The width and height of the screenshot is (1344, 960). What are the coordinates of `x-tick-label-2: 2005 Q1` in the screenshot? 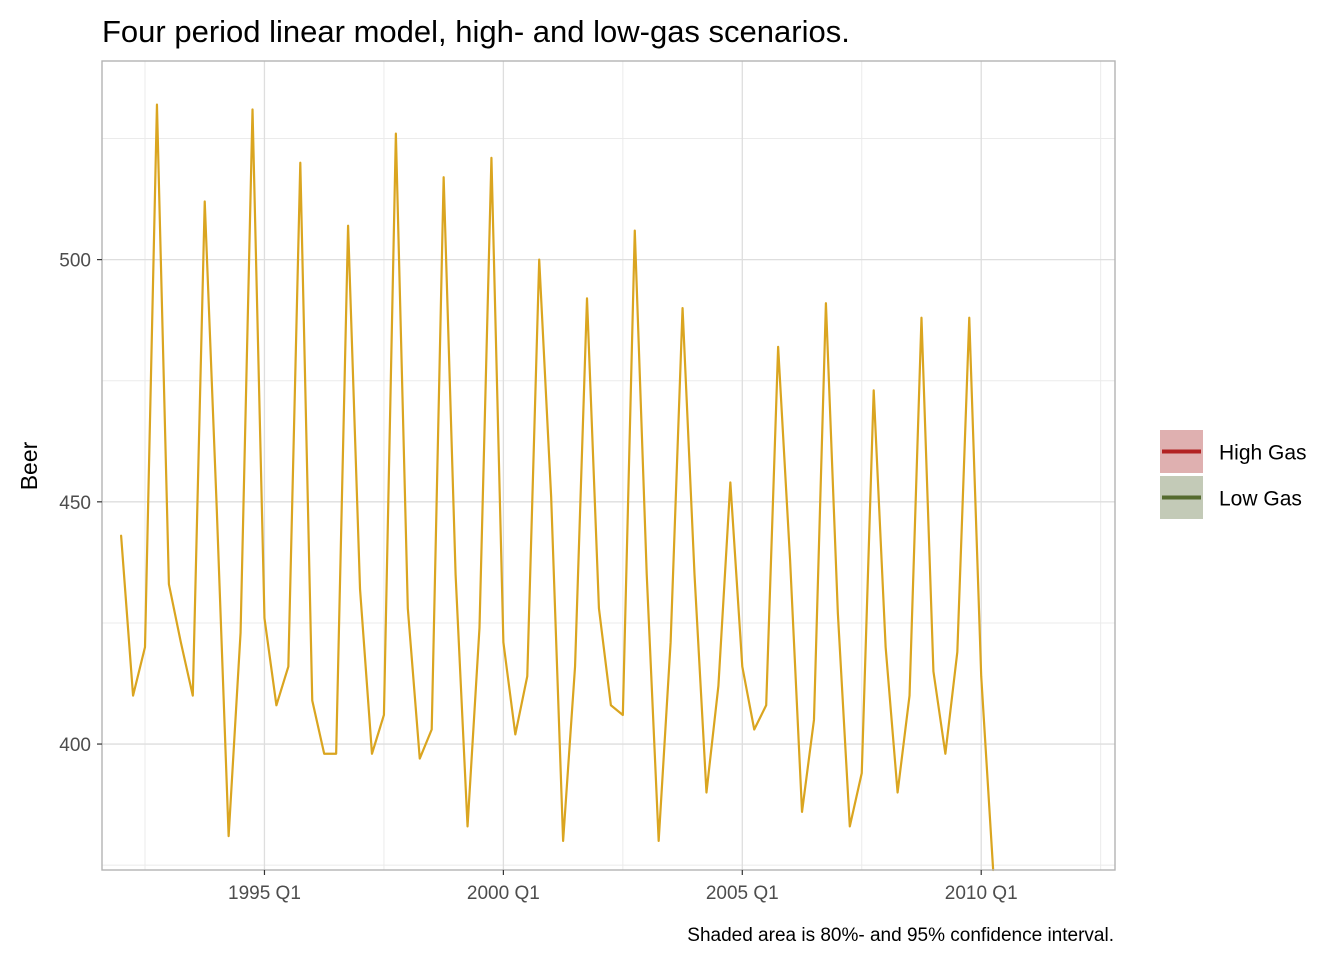 It's located at (742, 893).